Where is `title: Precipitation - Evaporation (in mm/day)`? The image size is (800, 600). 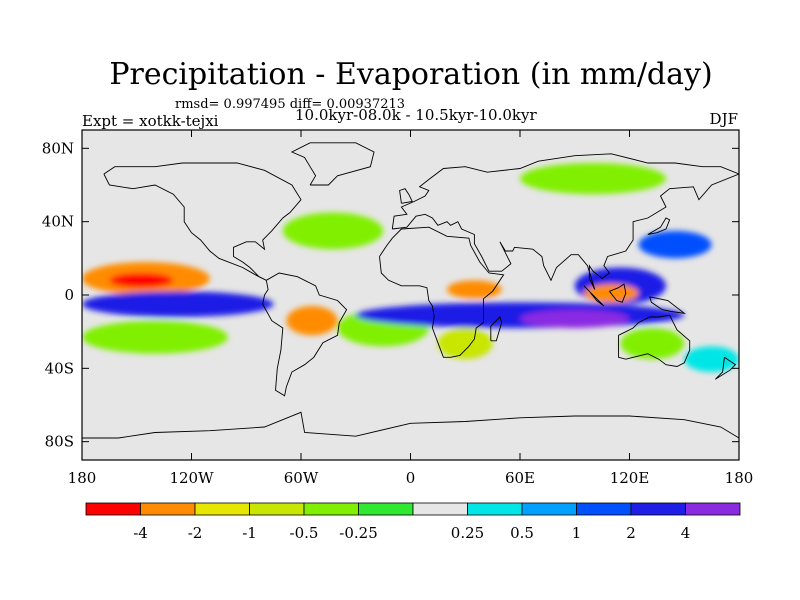 title: Precipitation - Evaporation (in mm/day) is located at coordinates (410, 74).